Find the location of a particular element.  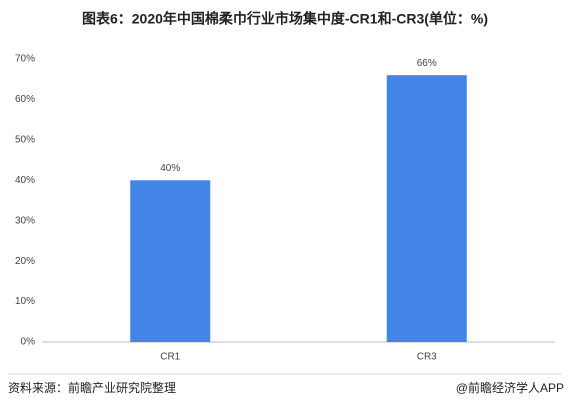

y-tick-label: 20% is located at coordinates (25, 261).